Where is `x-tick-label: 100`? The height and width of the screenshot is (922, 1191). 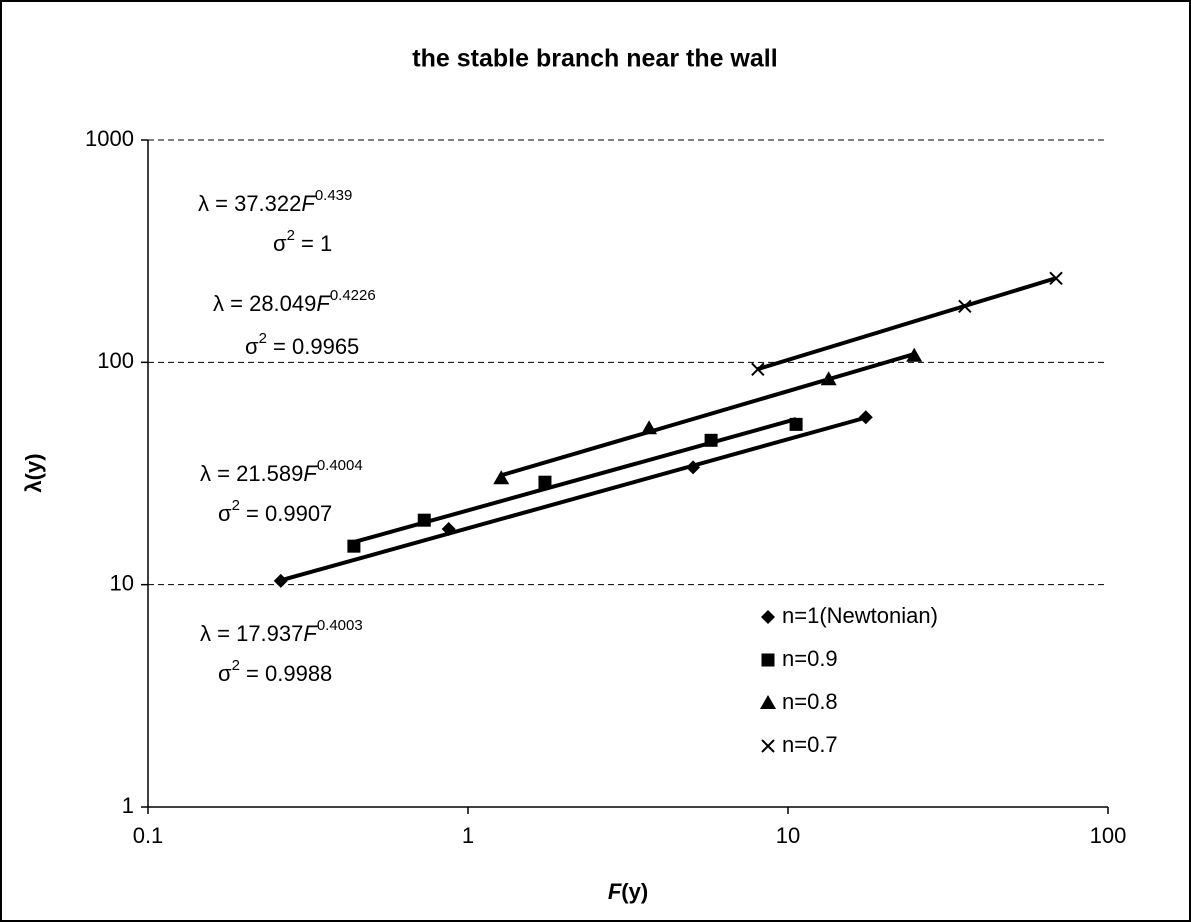
x-tick-label: 100 is located at coordinates (1108, 835).